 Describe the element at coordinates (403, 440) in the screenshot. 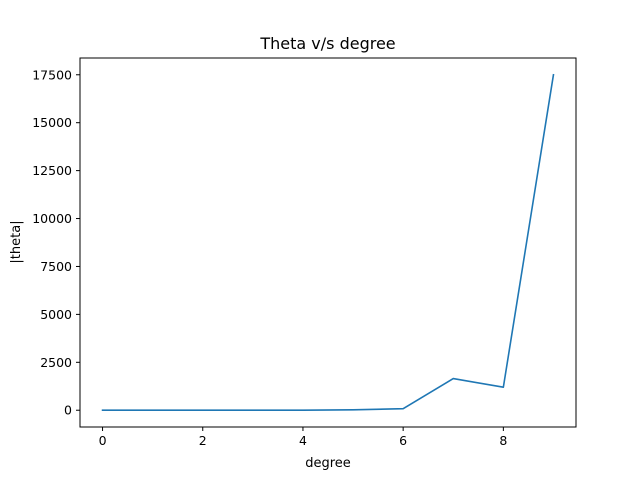

I see `x-tick-label: 6` at that location.